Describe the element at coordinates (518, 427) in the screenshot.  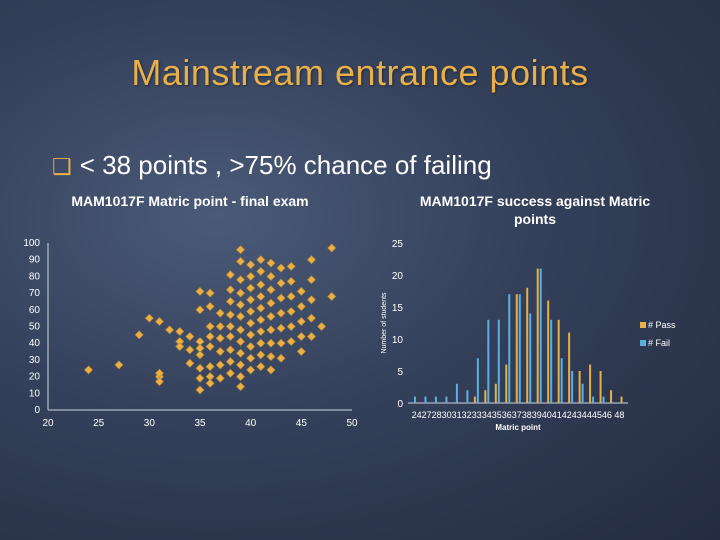
I see `bar-x-axis-label: Matric point` at that location.